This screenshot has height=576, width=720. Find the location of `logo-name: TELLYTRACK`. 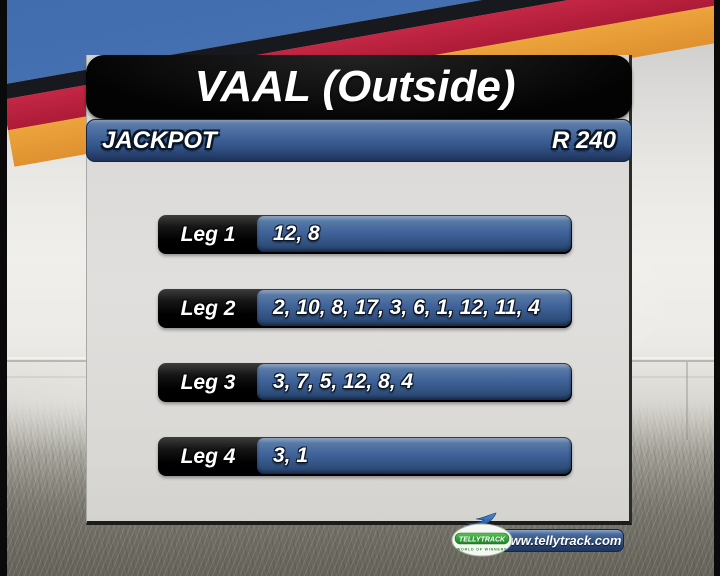

logo-name: TELLYTRACK is located at coordinates (482, 540).